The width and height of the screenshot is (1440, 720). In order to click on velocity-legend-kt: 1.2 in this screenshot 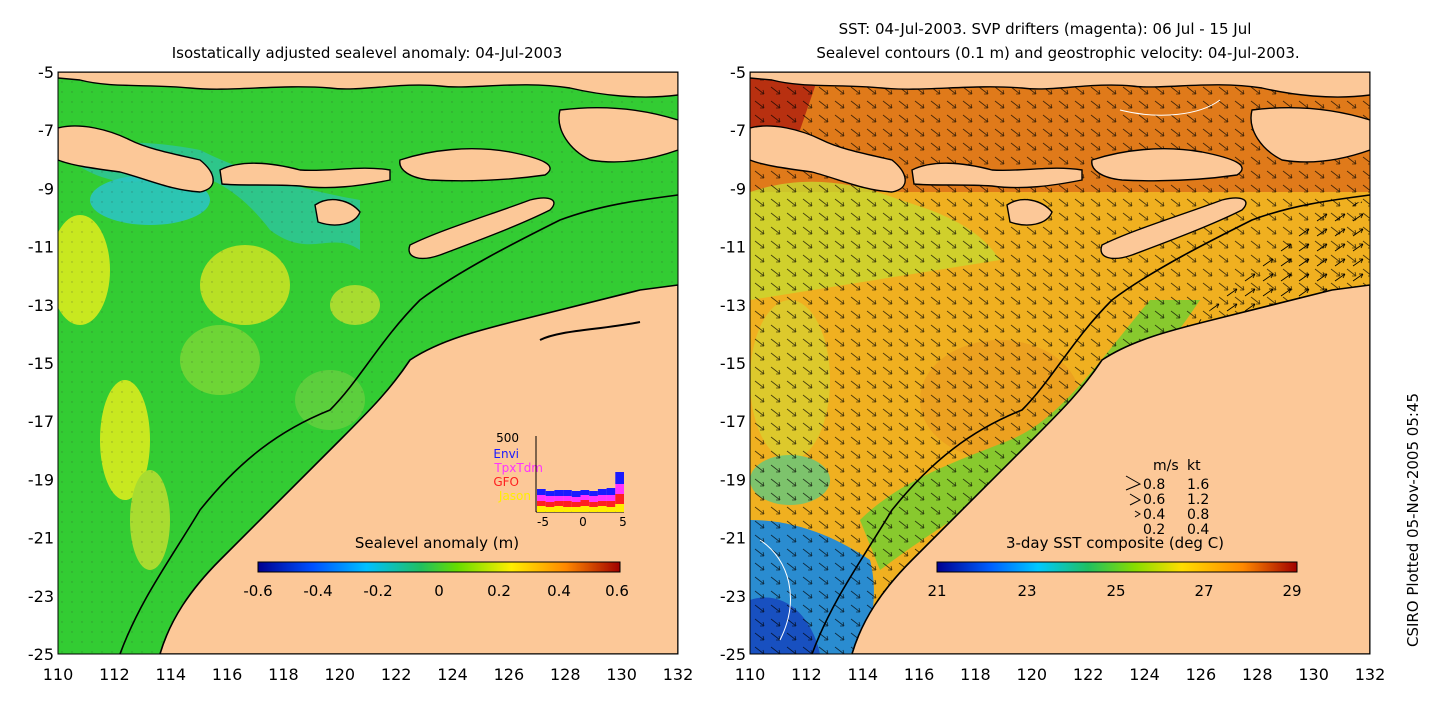, I will do `click(1198, 500)`.